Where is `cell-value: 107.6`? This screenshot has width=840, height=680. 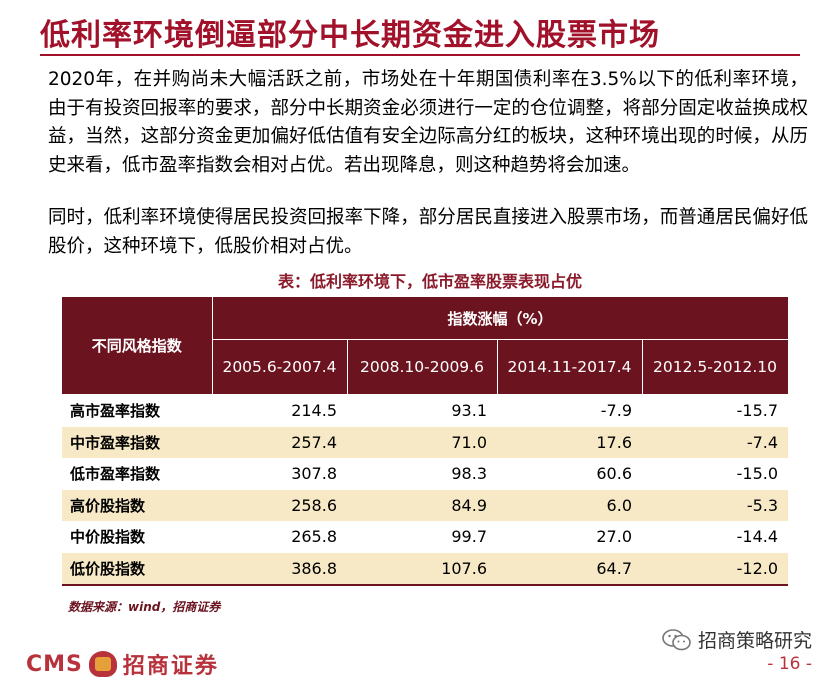 cell-value: 107.6 is located at coordinates (422, 569).